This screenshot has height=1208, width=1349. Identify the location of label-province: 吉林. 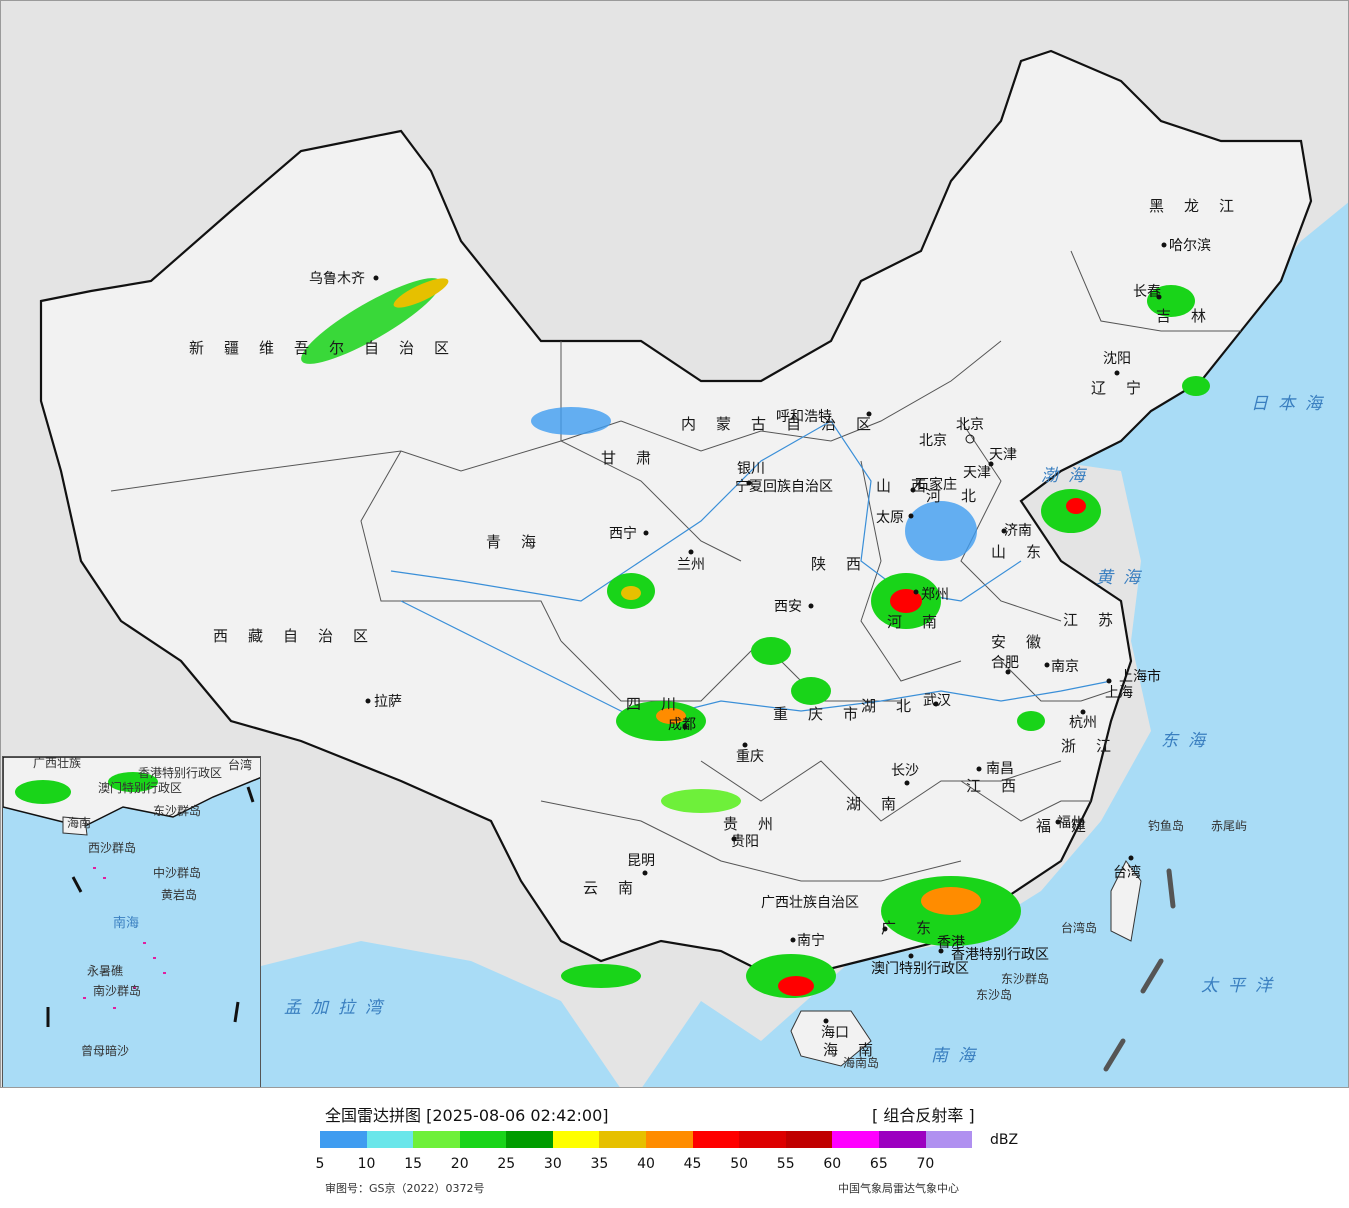
(1191, 316).